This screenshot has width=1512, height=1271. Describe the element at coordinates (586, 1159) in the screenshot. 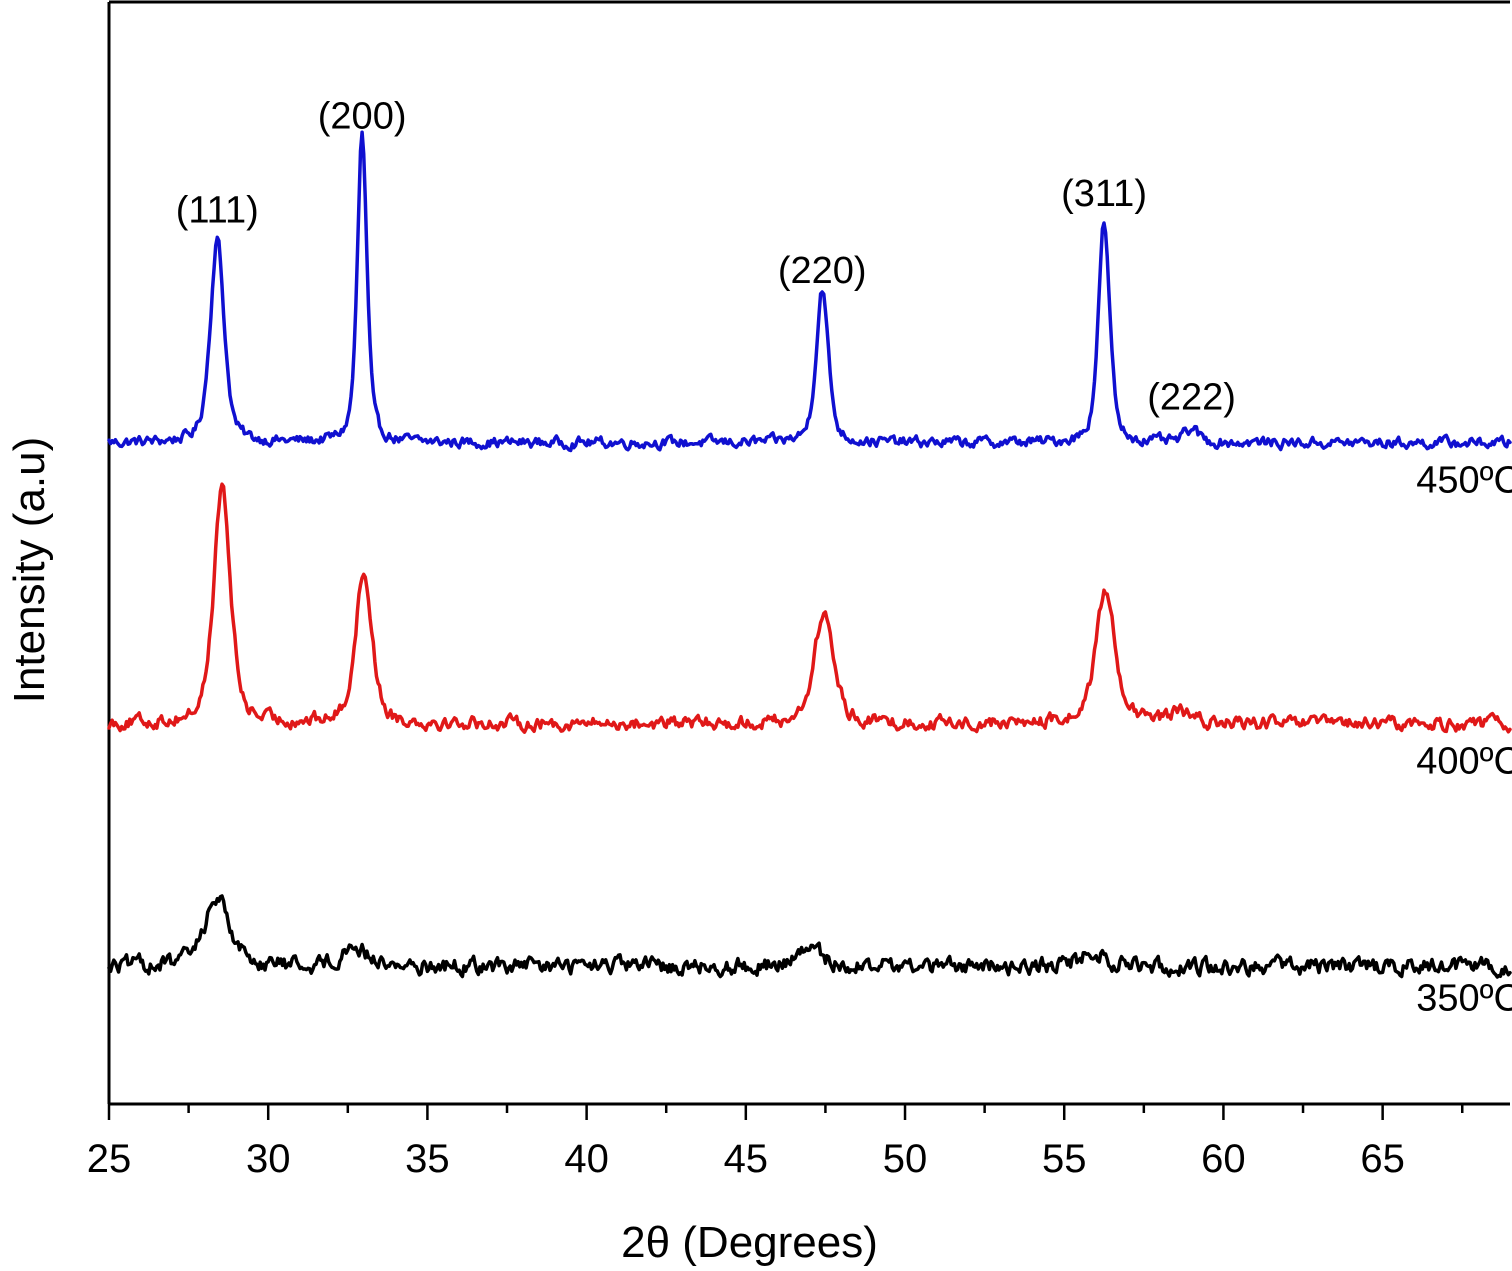

I see `x-tick-label: 40` at that location.